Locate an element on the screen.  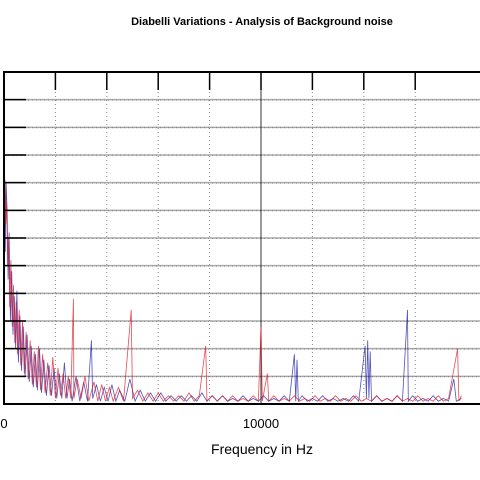
x-axis-label: Frequency in Hz is located at coordinates (262, 449).